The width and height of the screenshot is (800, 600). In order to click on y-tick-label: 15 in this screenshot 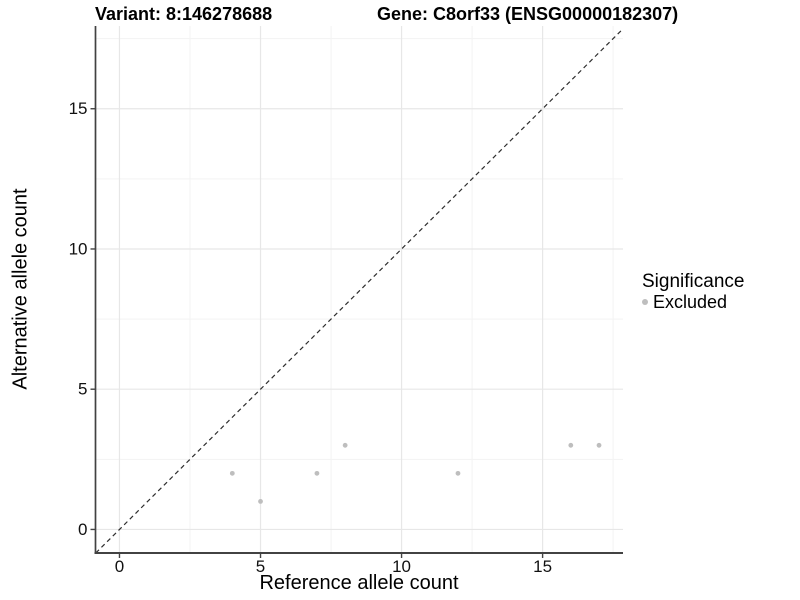, I will do `click(78, 108)`.